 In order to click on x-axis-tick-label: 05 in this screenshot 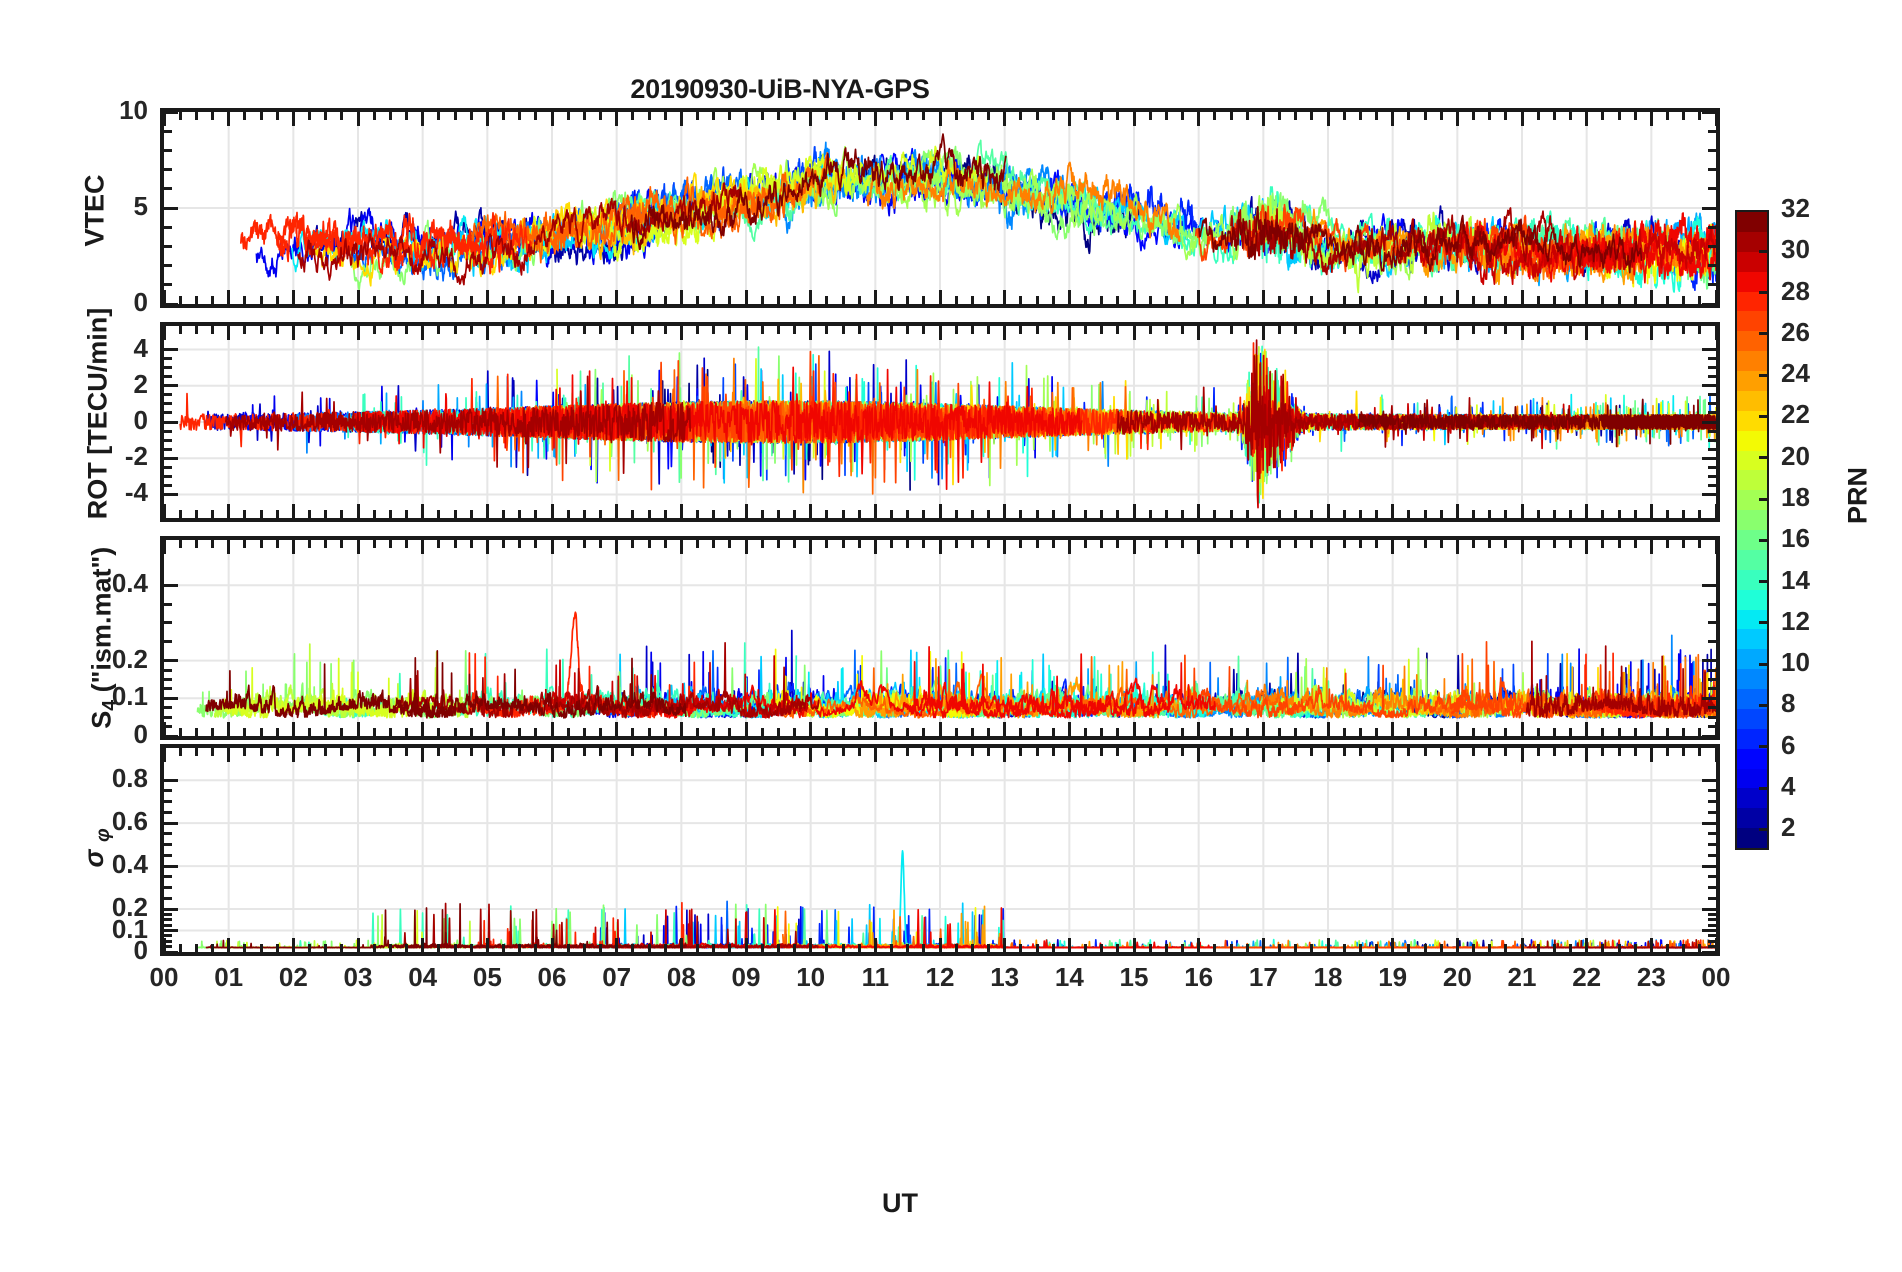, I will do `click(487, 977)`.